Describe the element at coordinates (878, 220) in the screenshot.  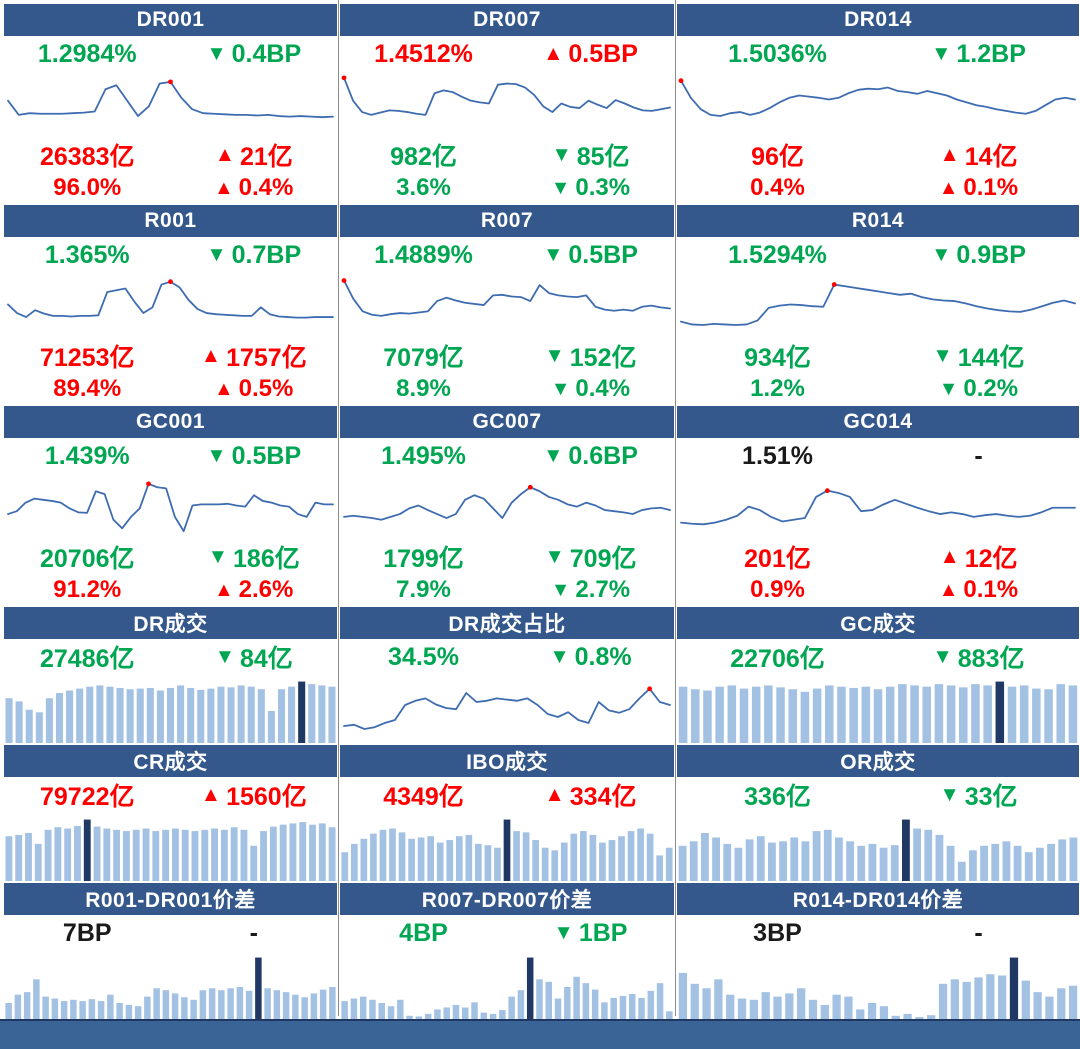
I see `panel-title: R014` at that location.